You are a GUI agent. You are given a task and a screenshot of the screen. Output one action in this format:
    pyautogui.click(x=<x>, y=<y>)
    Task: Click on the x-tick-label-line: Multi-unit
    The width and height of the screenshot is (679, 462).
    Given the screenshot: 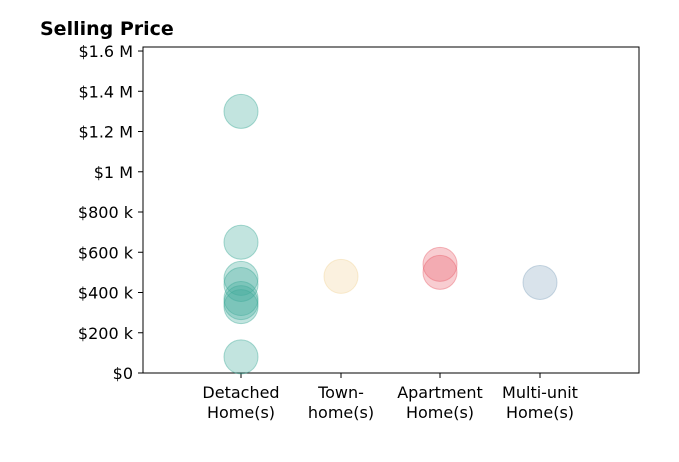 What is the action you would take?
    pyautogui.click(x=540, y=392)
    